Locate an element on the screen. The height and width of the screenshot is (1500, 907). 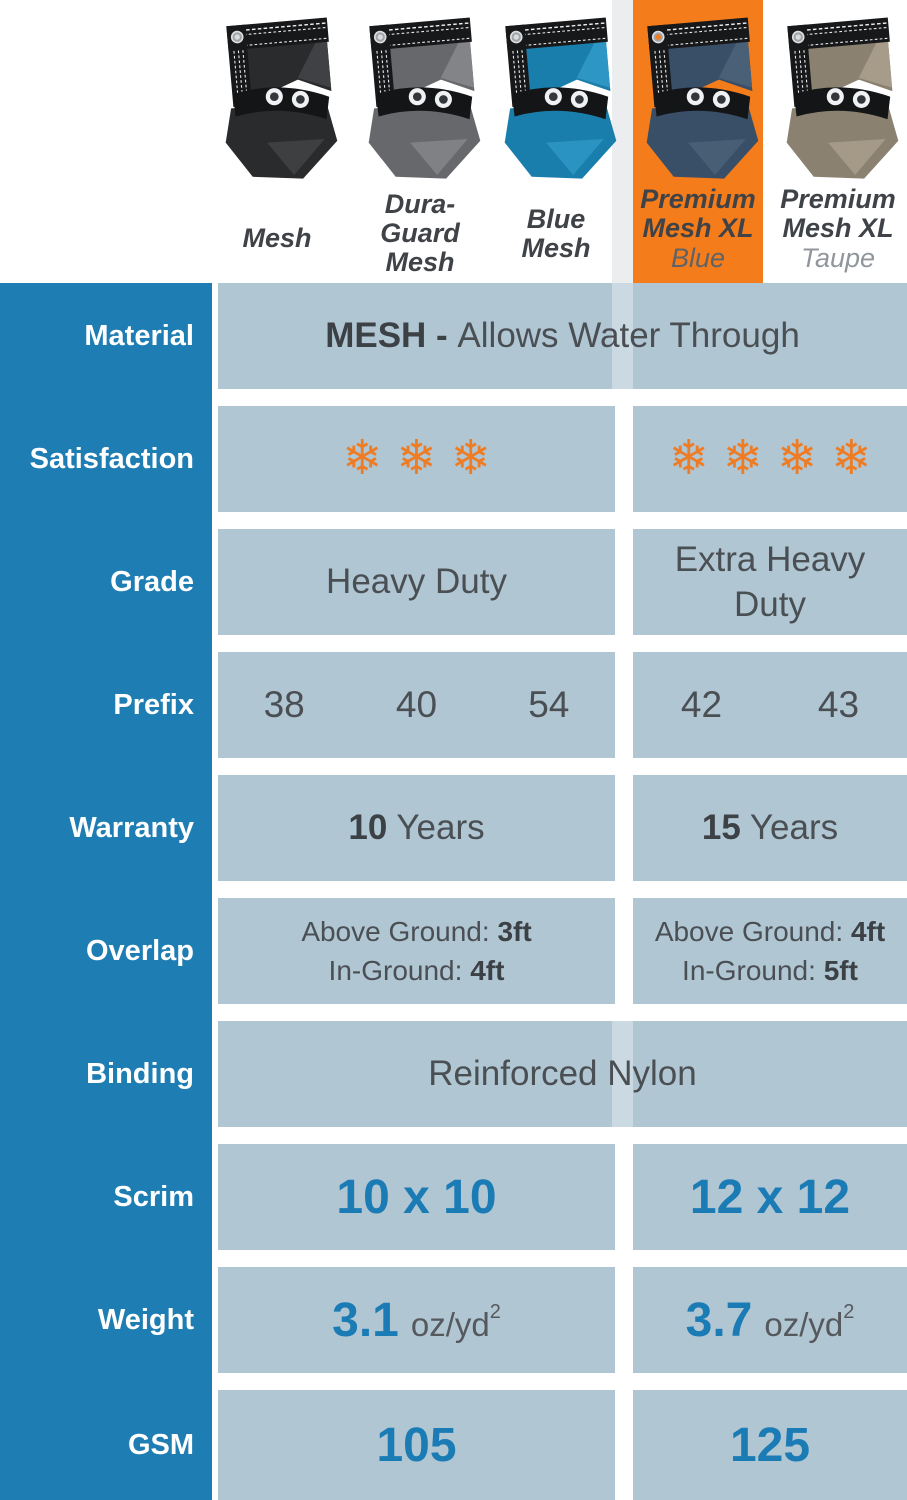
product-name: Dura- Guard Mesh is located at coordinates (420, 233).